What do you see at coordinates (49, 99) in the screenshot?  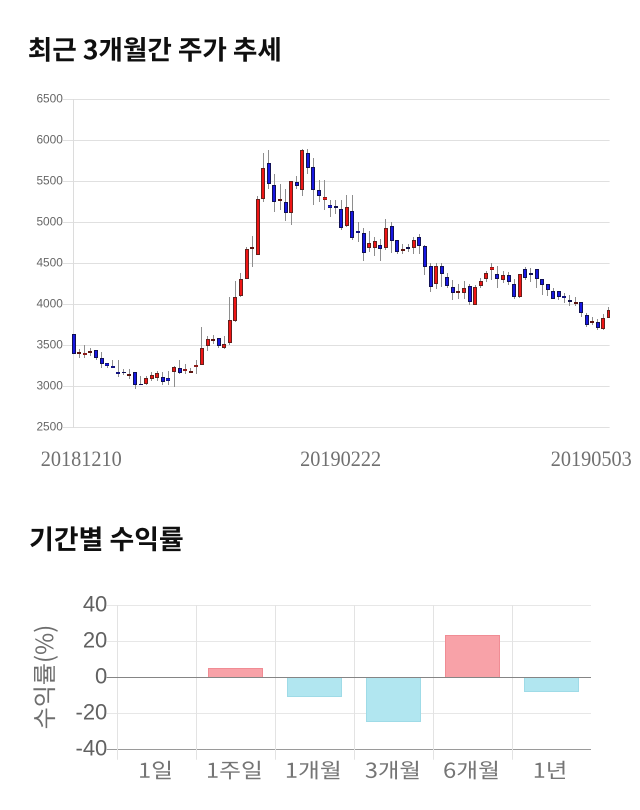 I see `svg-text: 6500` at bounding box center [49, 99].